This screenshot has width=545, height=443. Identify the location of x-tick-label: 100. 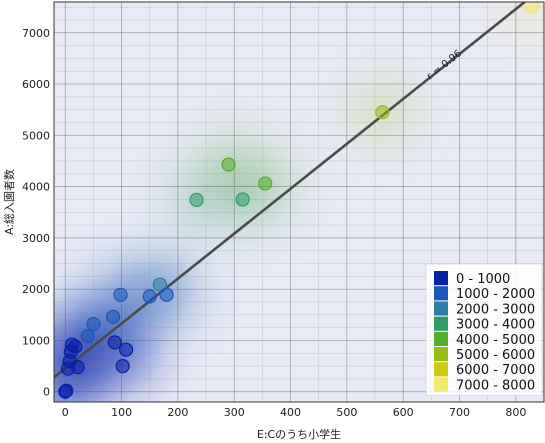
(121, 412).